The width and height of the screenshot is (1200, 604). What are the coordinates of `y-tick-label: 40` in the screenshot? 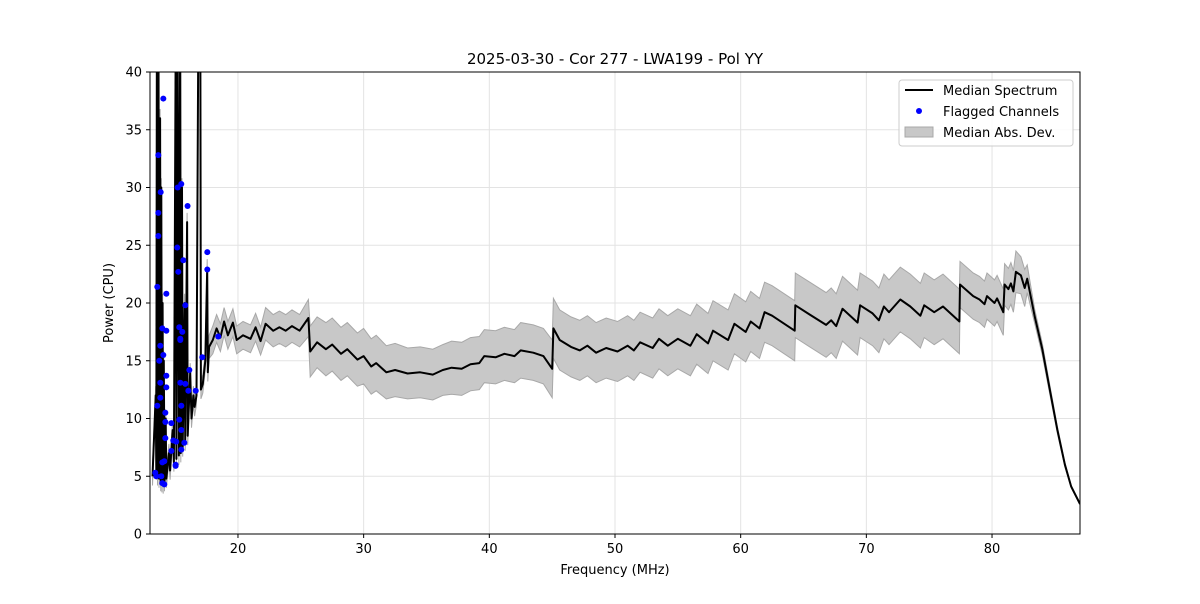 It's located at (133, 73).